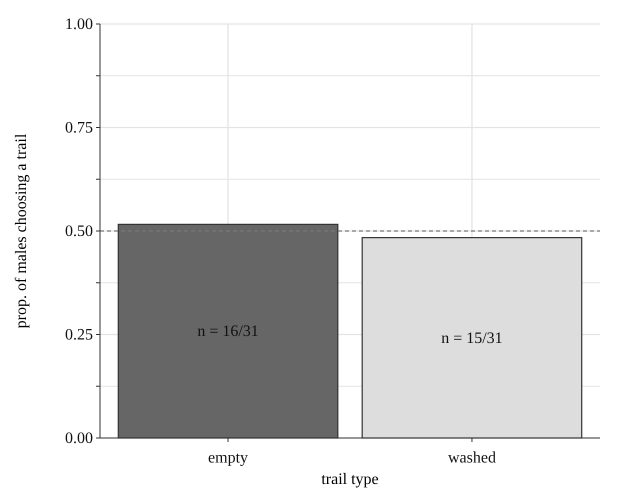 This screenshot has height=493, width=619. What do you see at coordinates (228, 458) in the screenshot?
I see `x-tick-label: empty` at bounding box center [228, 458].